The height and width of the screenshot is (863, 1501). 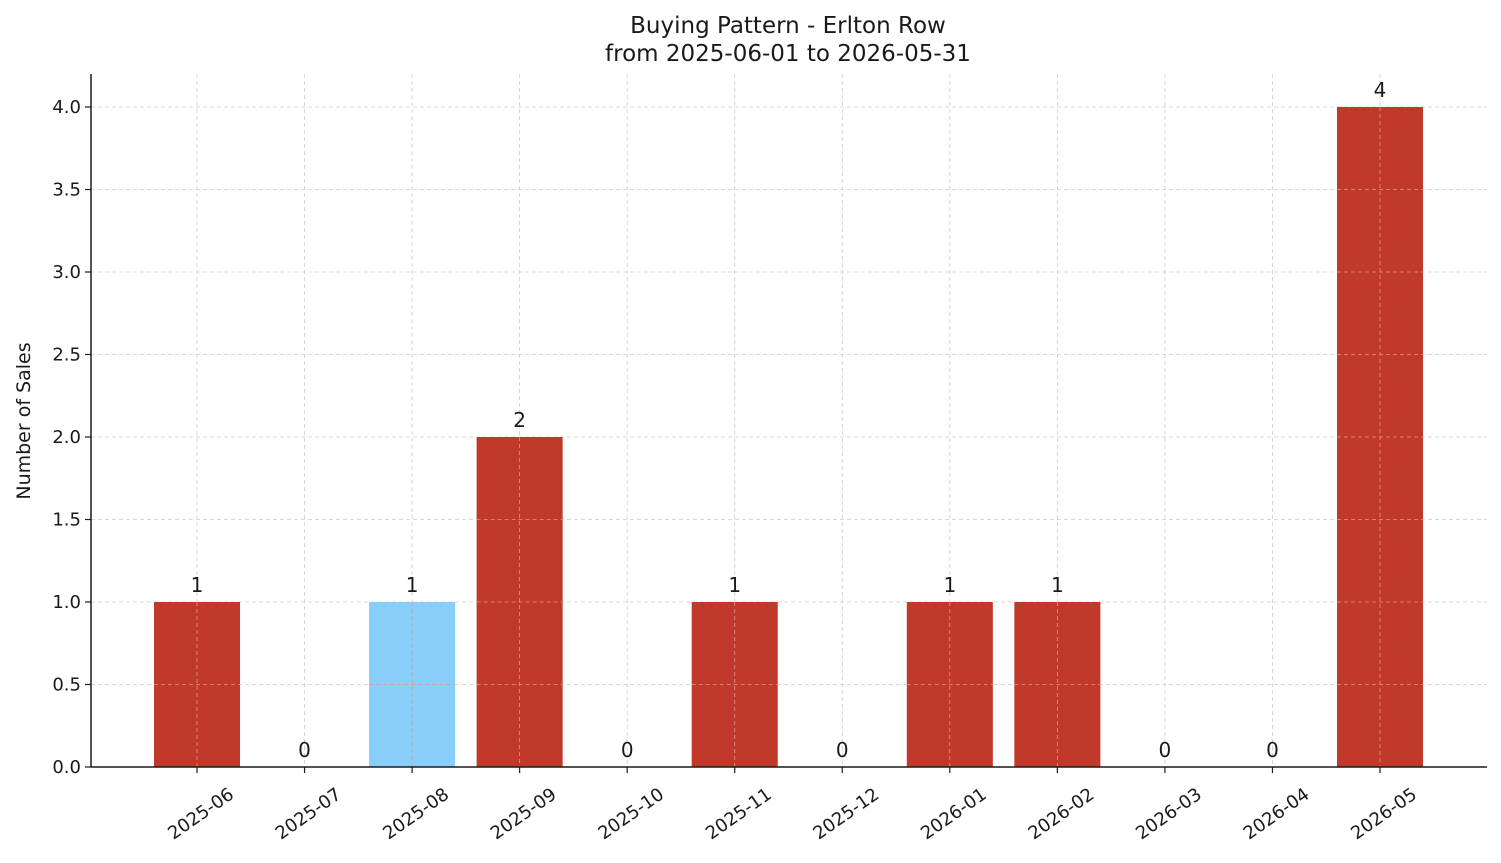 What do you see at coordinates (524, 814) in the screenshot?
I see `x-tick-label: 2025-09` at bounding box center [524, 814].